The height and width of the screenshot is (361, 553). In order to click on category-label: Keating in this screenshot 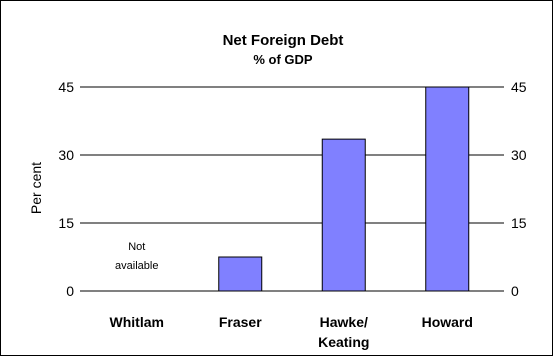, I will do `click(343, 342)`.